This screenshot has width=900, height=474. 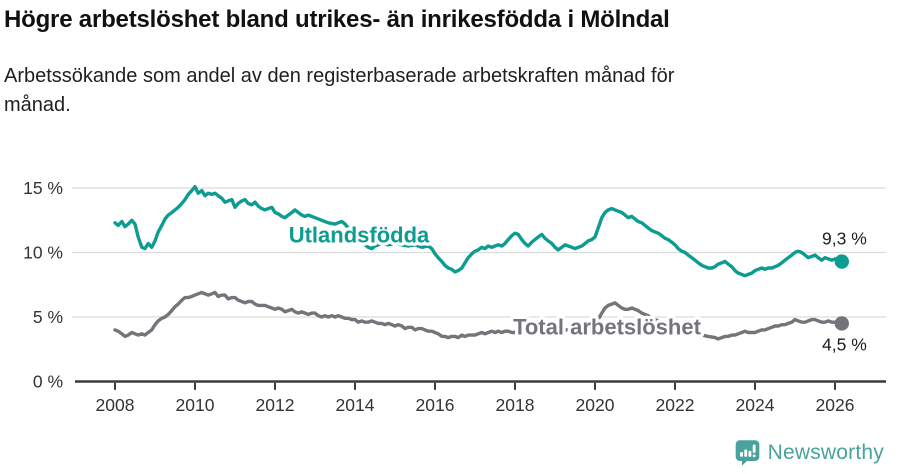 I want to click on x-tick-label: 2020, so click(x=595, y=405).